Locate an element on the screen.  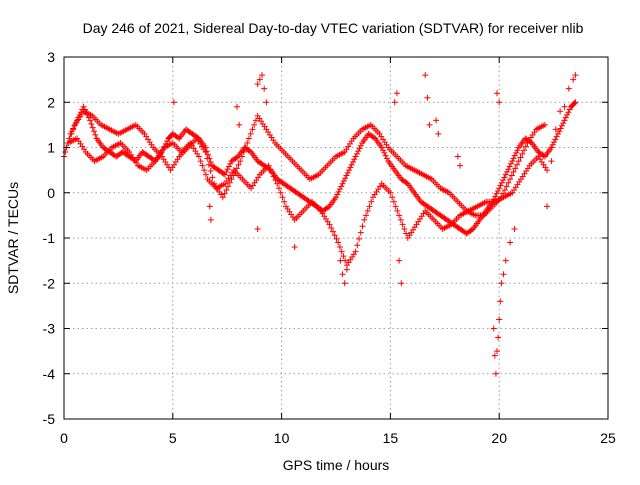
y-tick-label: 0 is located at coordinates (51, 193).